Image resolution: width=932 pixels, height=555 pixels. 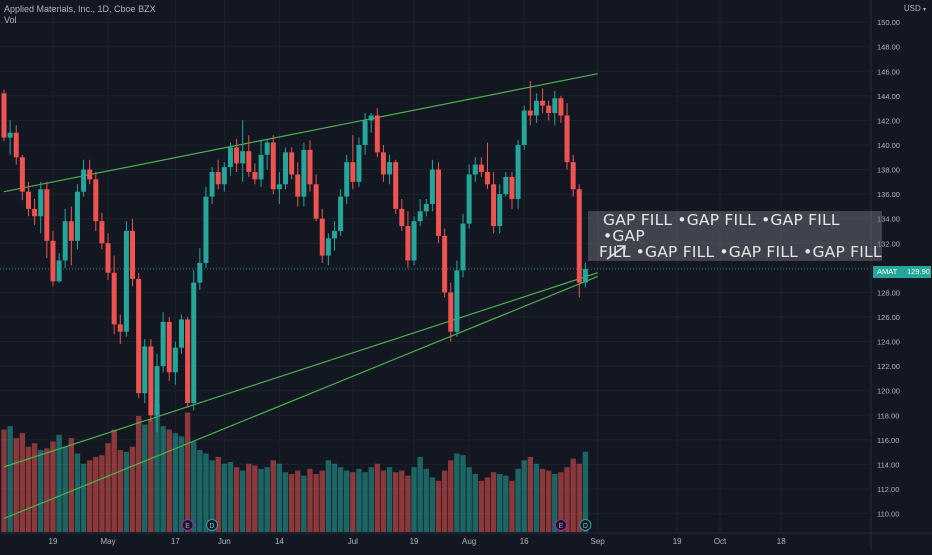 I want to click on y-tick-label: 118.00, so click(x=888, y=415).